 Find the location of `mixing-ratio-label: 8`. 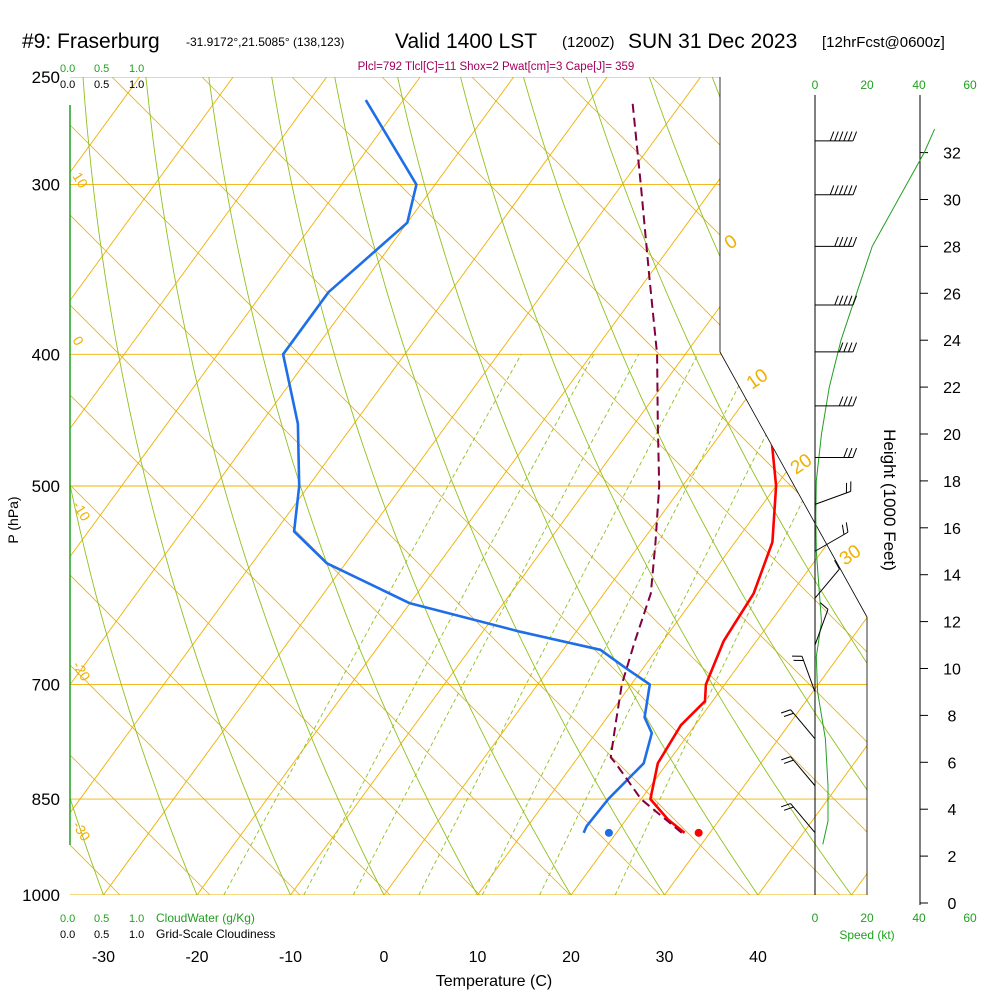

mixing-ratio-label: 8 is located at coordinates (488, 911).